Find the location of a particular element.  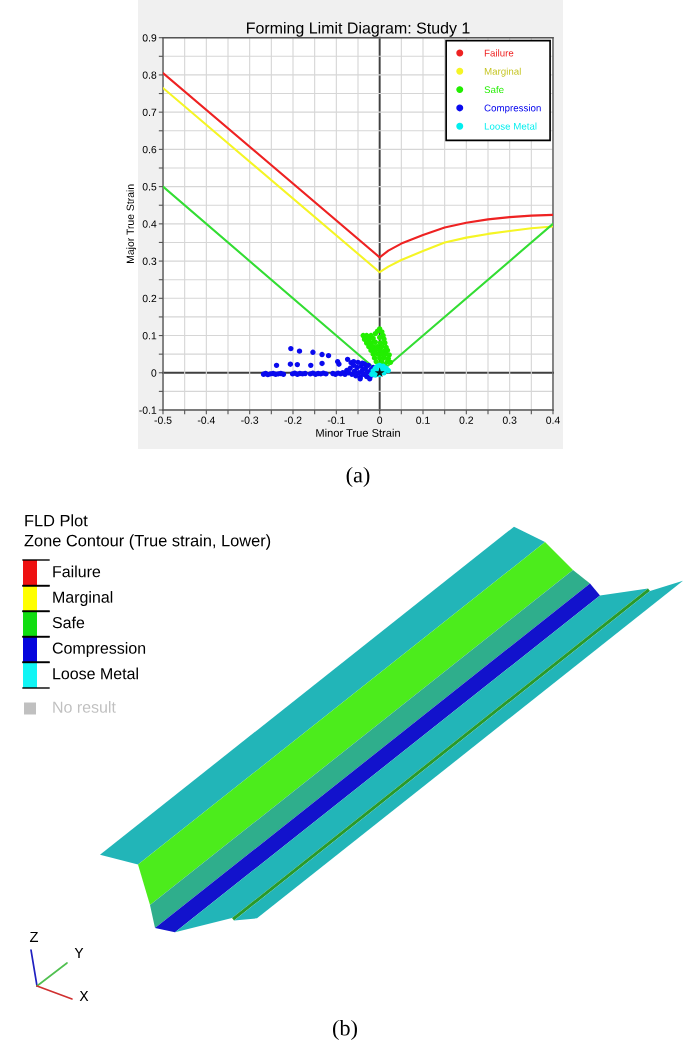

text: Zone Contour (True strain, Lower) is located at coordinates (147, 542).